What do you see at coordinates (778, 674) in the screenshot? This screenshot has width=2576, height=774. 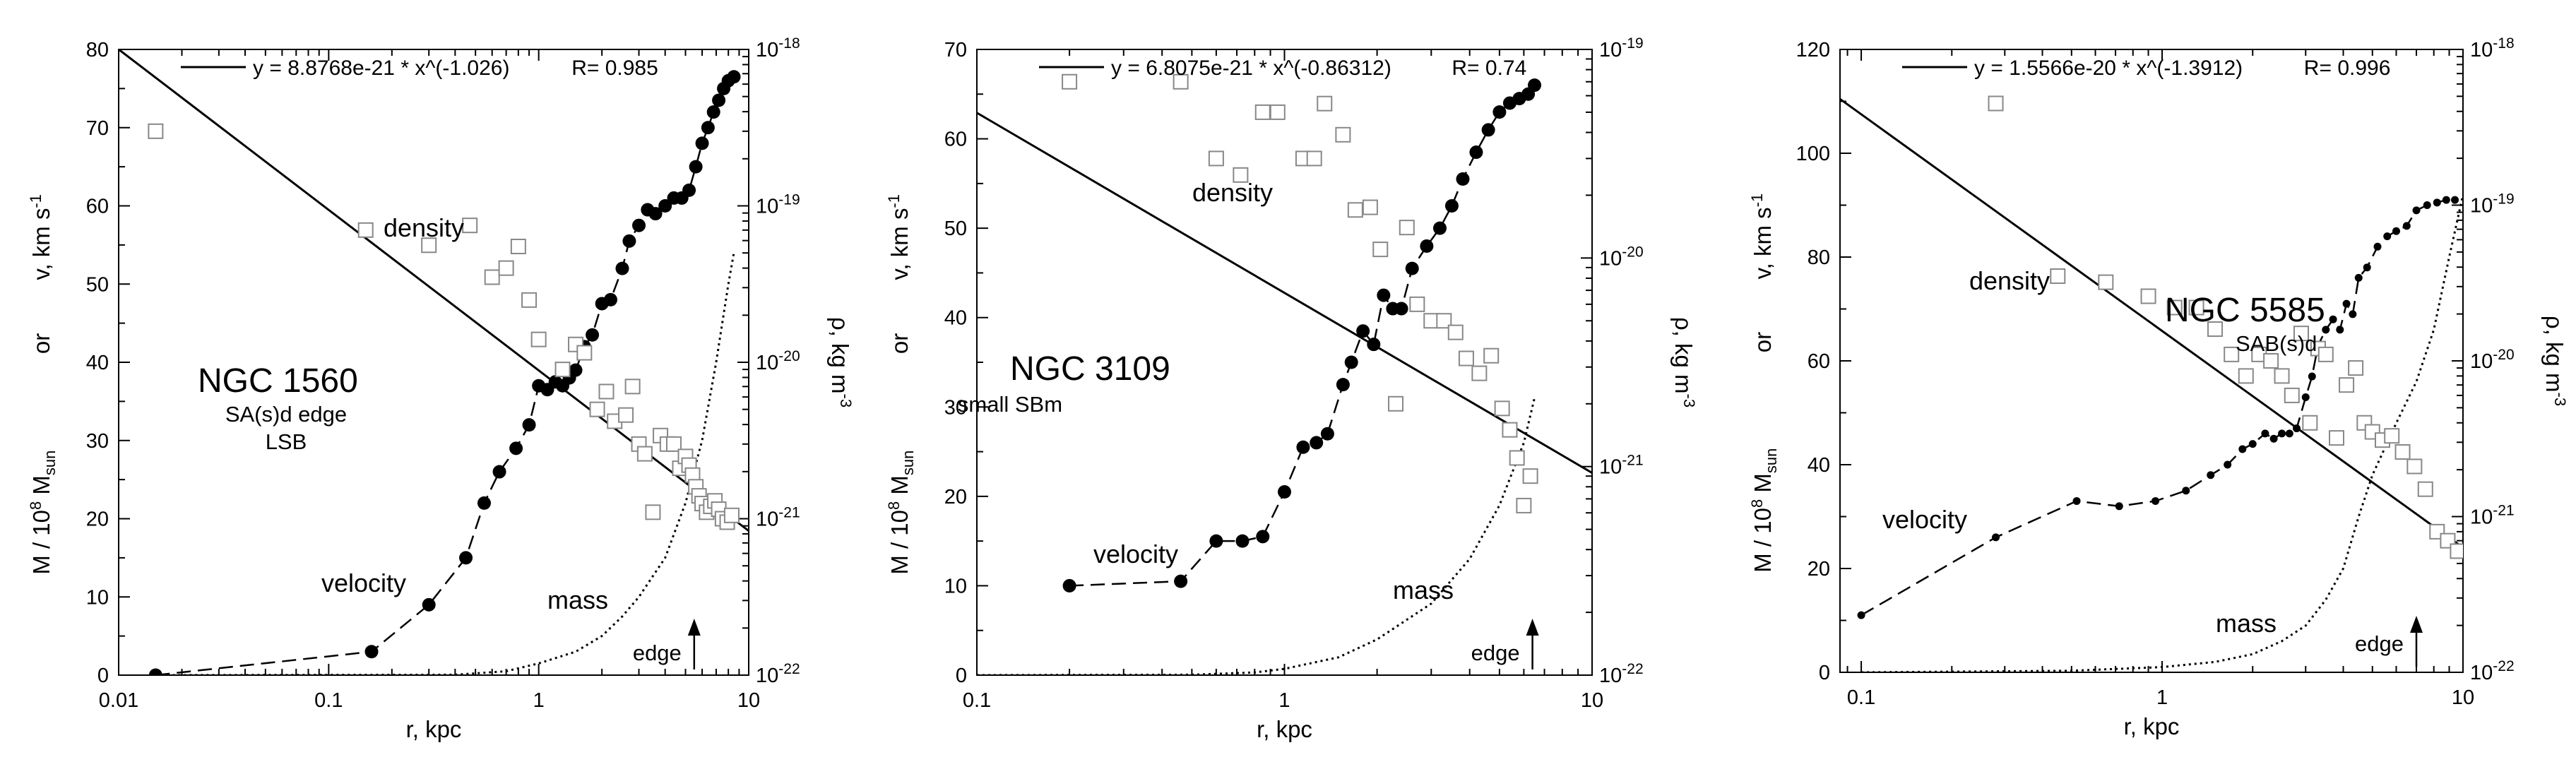 I see `y-right-tick-label: 10-22` at bounding box center [778, 674].